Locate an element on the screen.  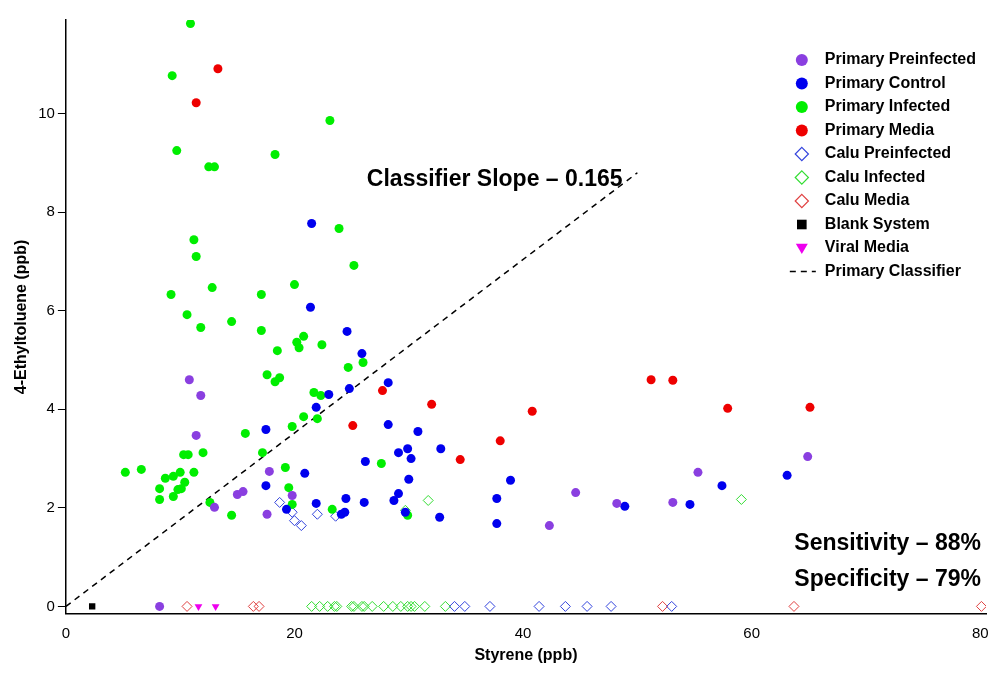
x-tick-label: 40 is located at coordinates (523, 632).